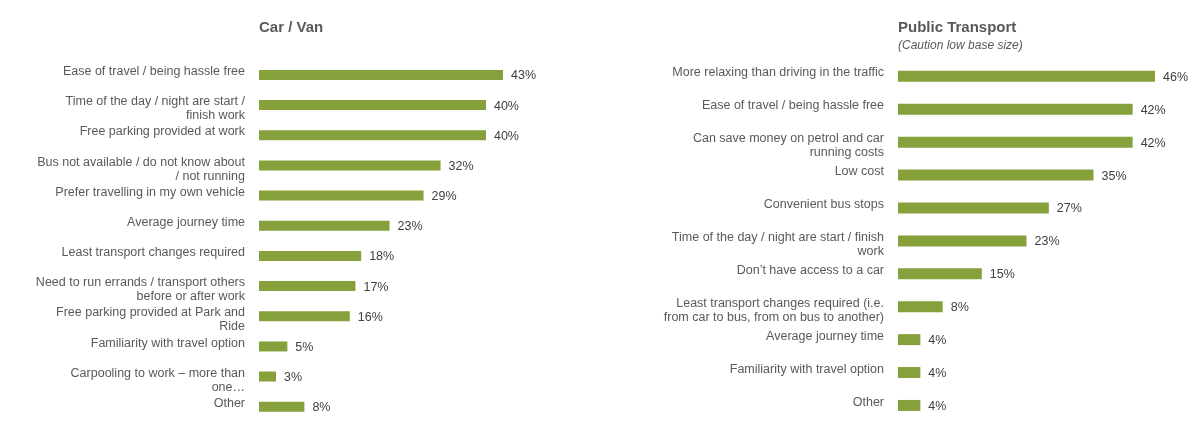  What do you see at coordinates (304, 346) in the screenshot?
I see `data-label: 5%` at bounding box center [304, 346].